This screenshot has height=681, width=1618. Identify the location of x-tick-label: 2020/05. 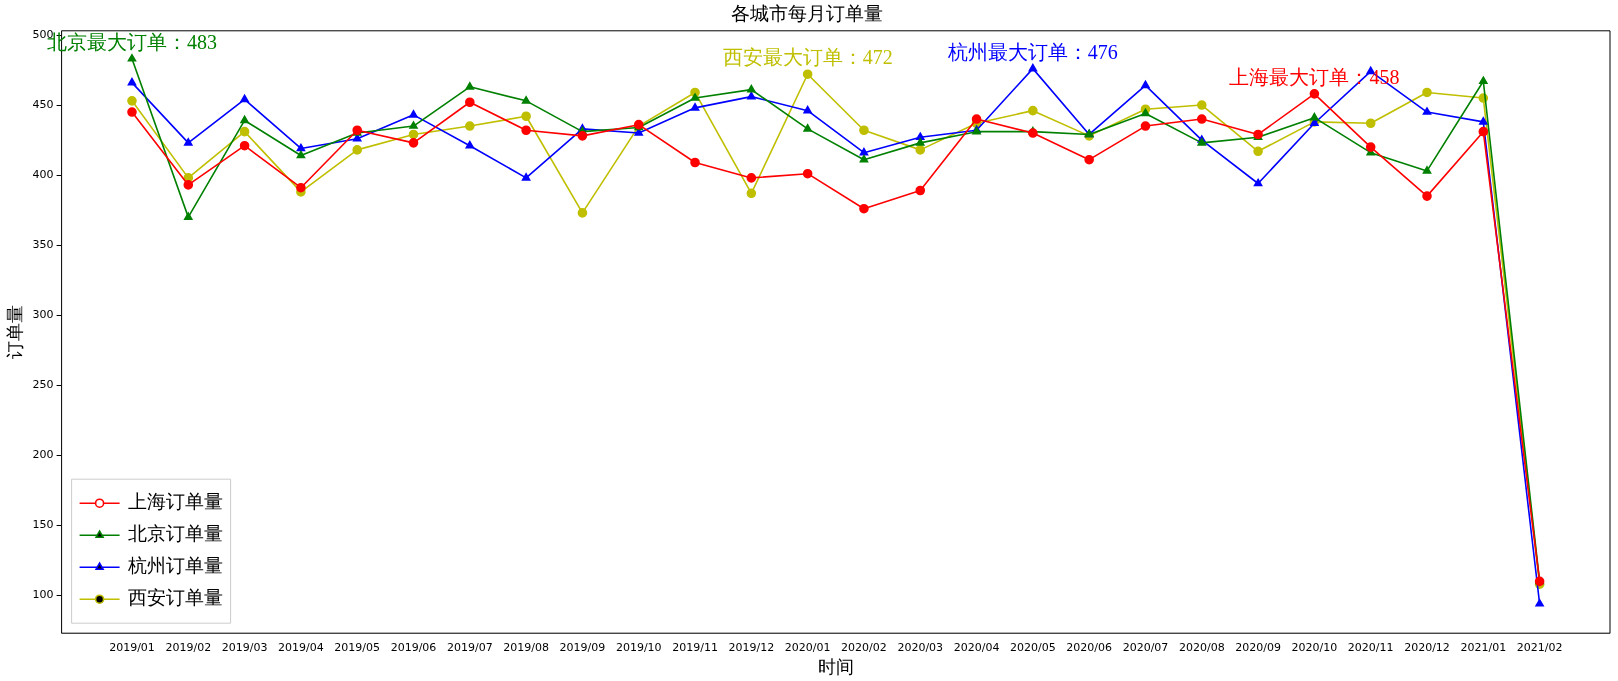
(1033, 647).